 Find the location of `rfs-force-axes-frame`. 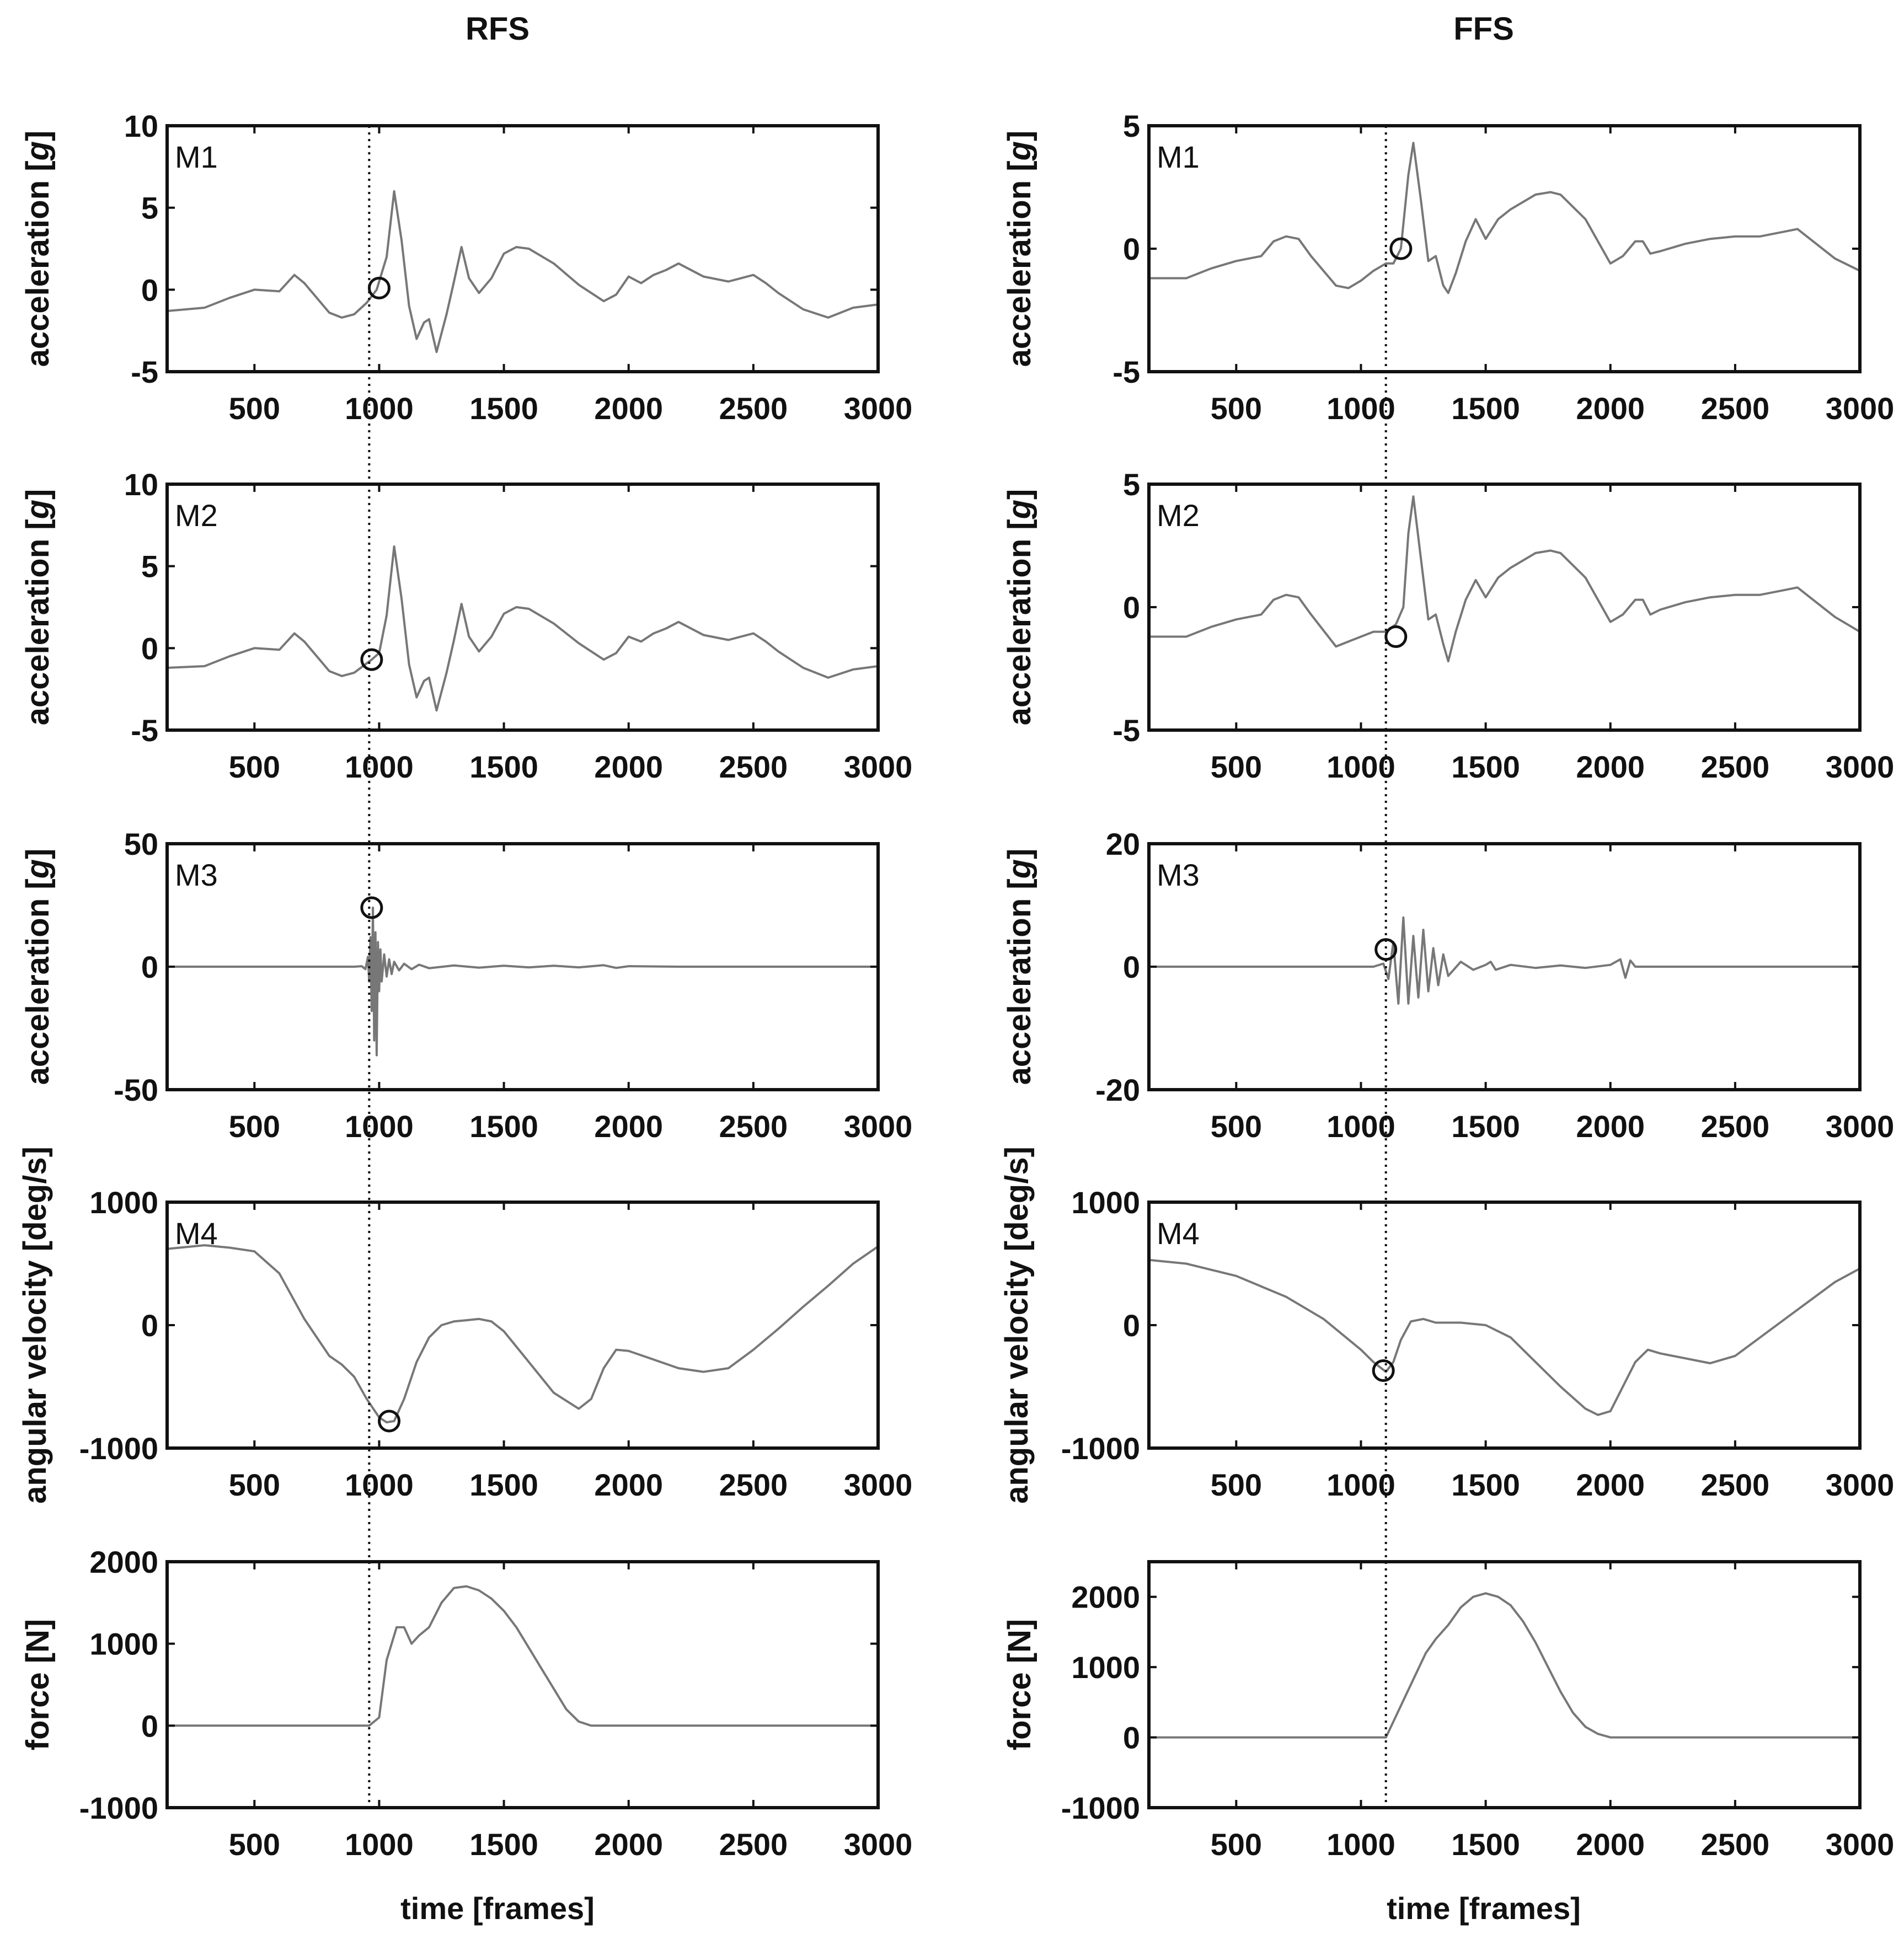

rfs-force-axes-frame is located at coordinates (522, 1684).